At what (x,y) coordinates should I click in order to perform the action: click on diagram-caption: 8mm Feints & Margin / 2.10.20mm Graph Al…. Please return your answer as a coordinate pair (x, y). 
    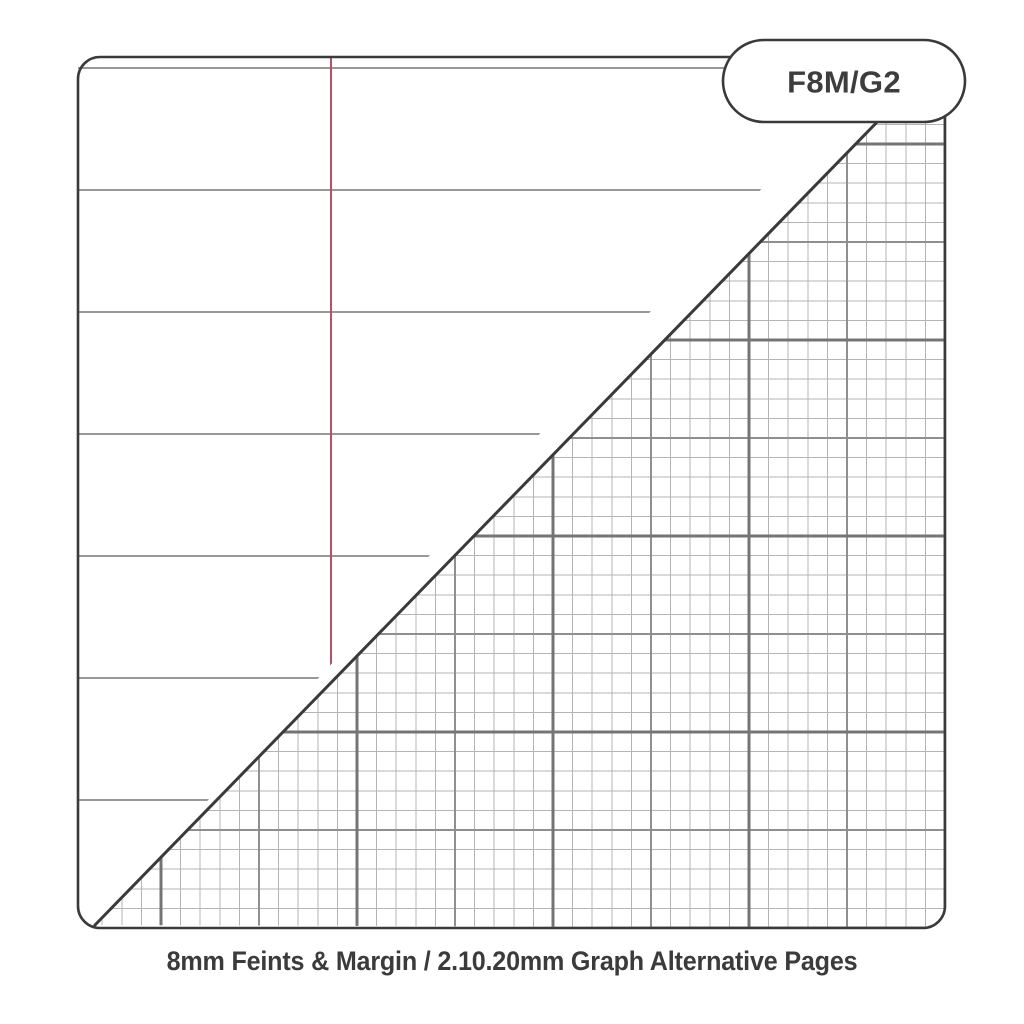
    Looking at the image, I should click on (512, 961).